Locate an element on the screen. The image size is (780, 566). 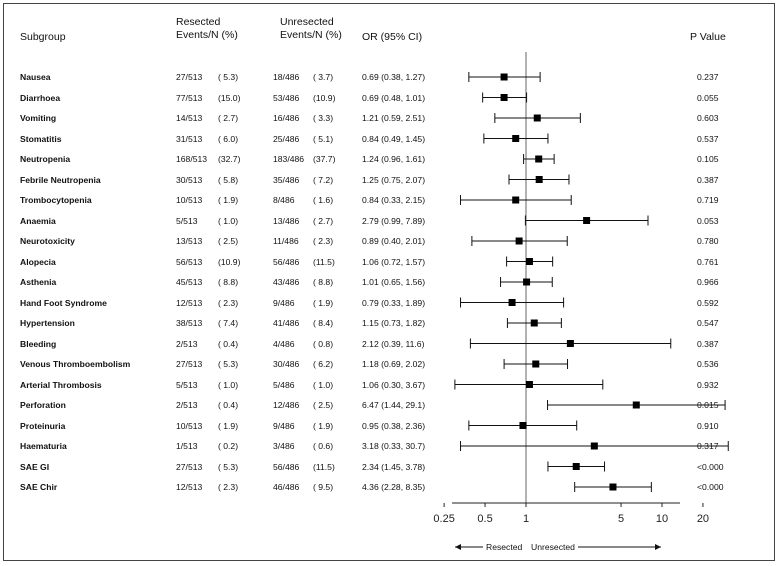
subgroup-name: Bleeding is located at coordinates (38, 343).